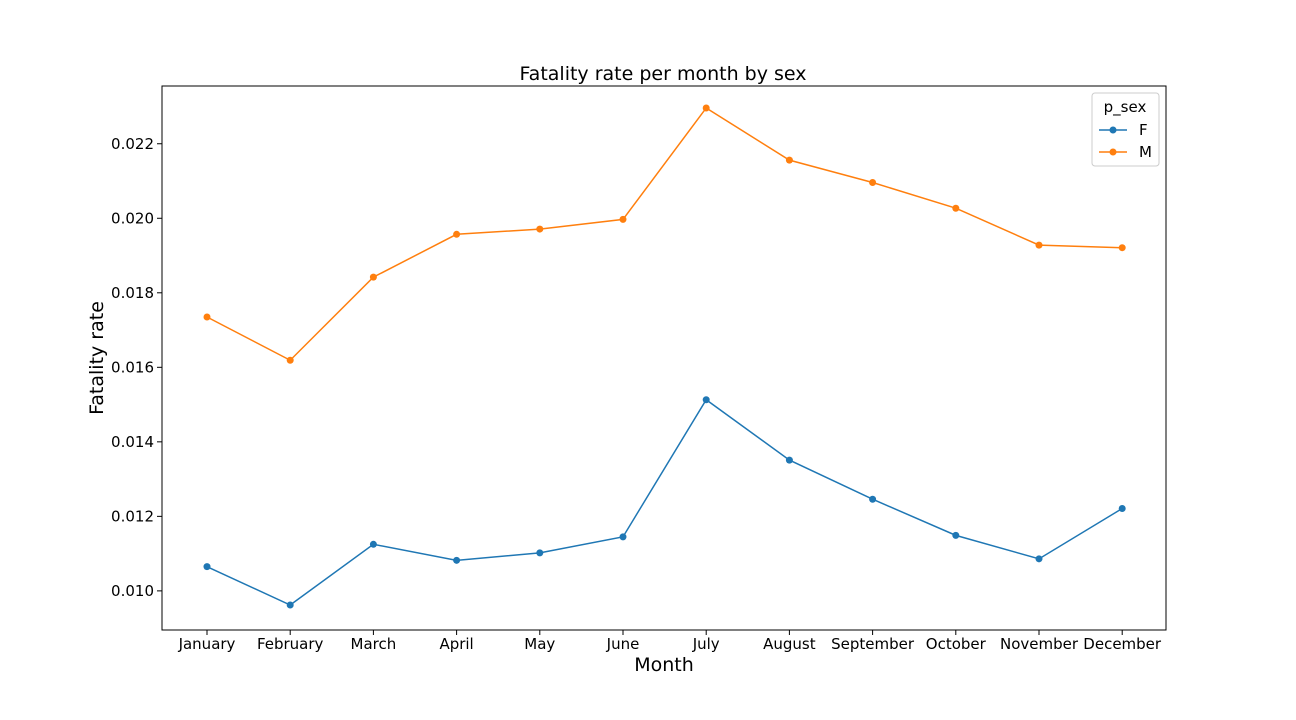 This screenshot has width=1296, height=720. What do you see at coordinates (374, 644) in the screenshot?
I see `x-tick-label: March` at bounding box center [374, 644].